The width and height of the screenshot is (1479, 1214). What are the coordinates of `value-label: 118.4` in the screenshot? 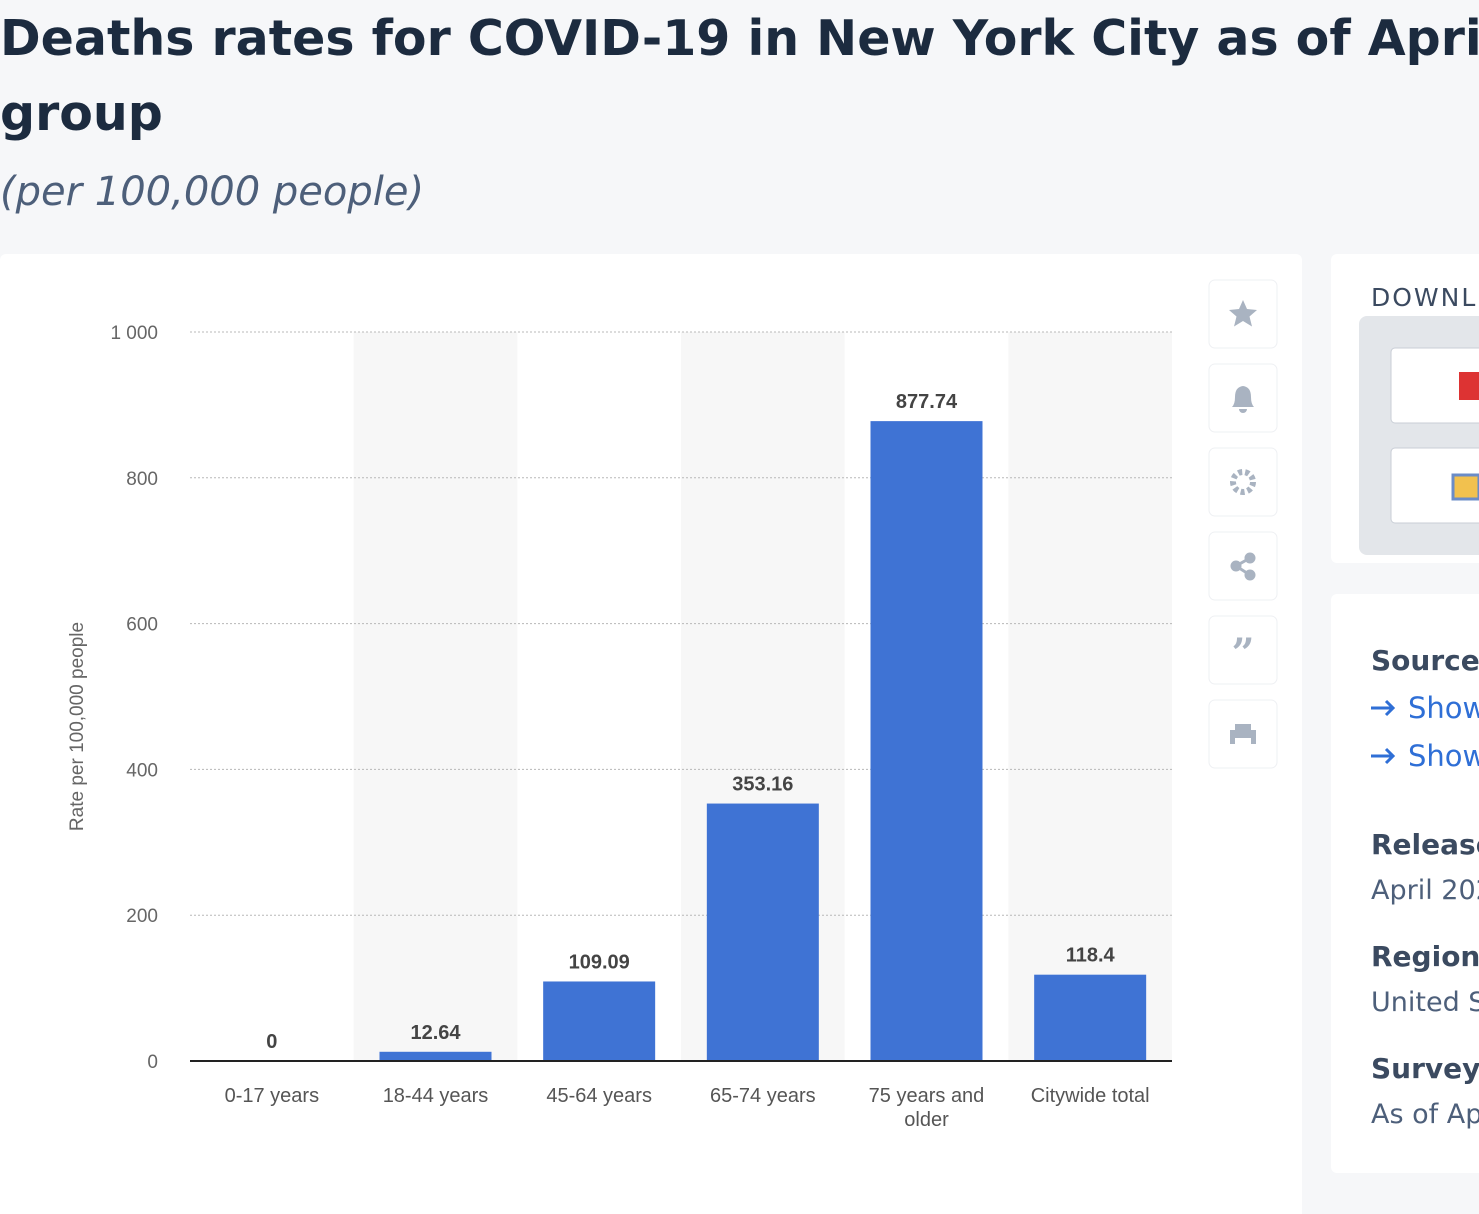 It's located at (1091, 956).